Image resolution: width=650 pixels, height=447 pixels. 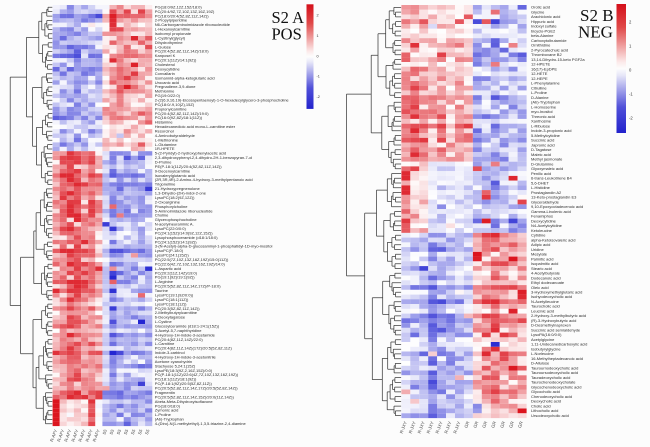 I want to click on svg-text: Zymonic acid, so click(x=167, y=410).